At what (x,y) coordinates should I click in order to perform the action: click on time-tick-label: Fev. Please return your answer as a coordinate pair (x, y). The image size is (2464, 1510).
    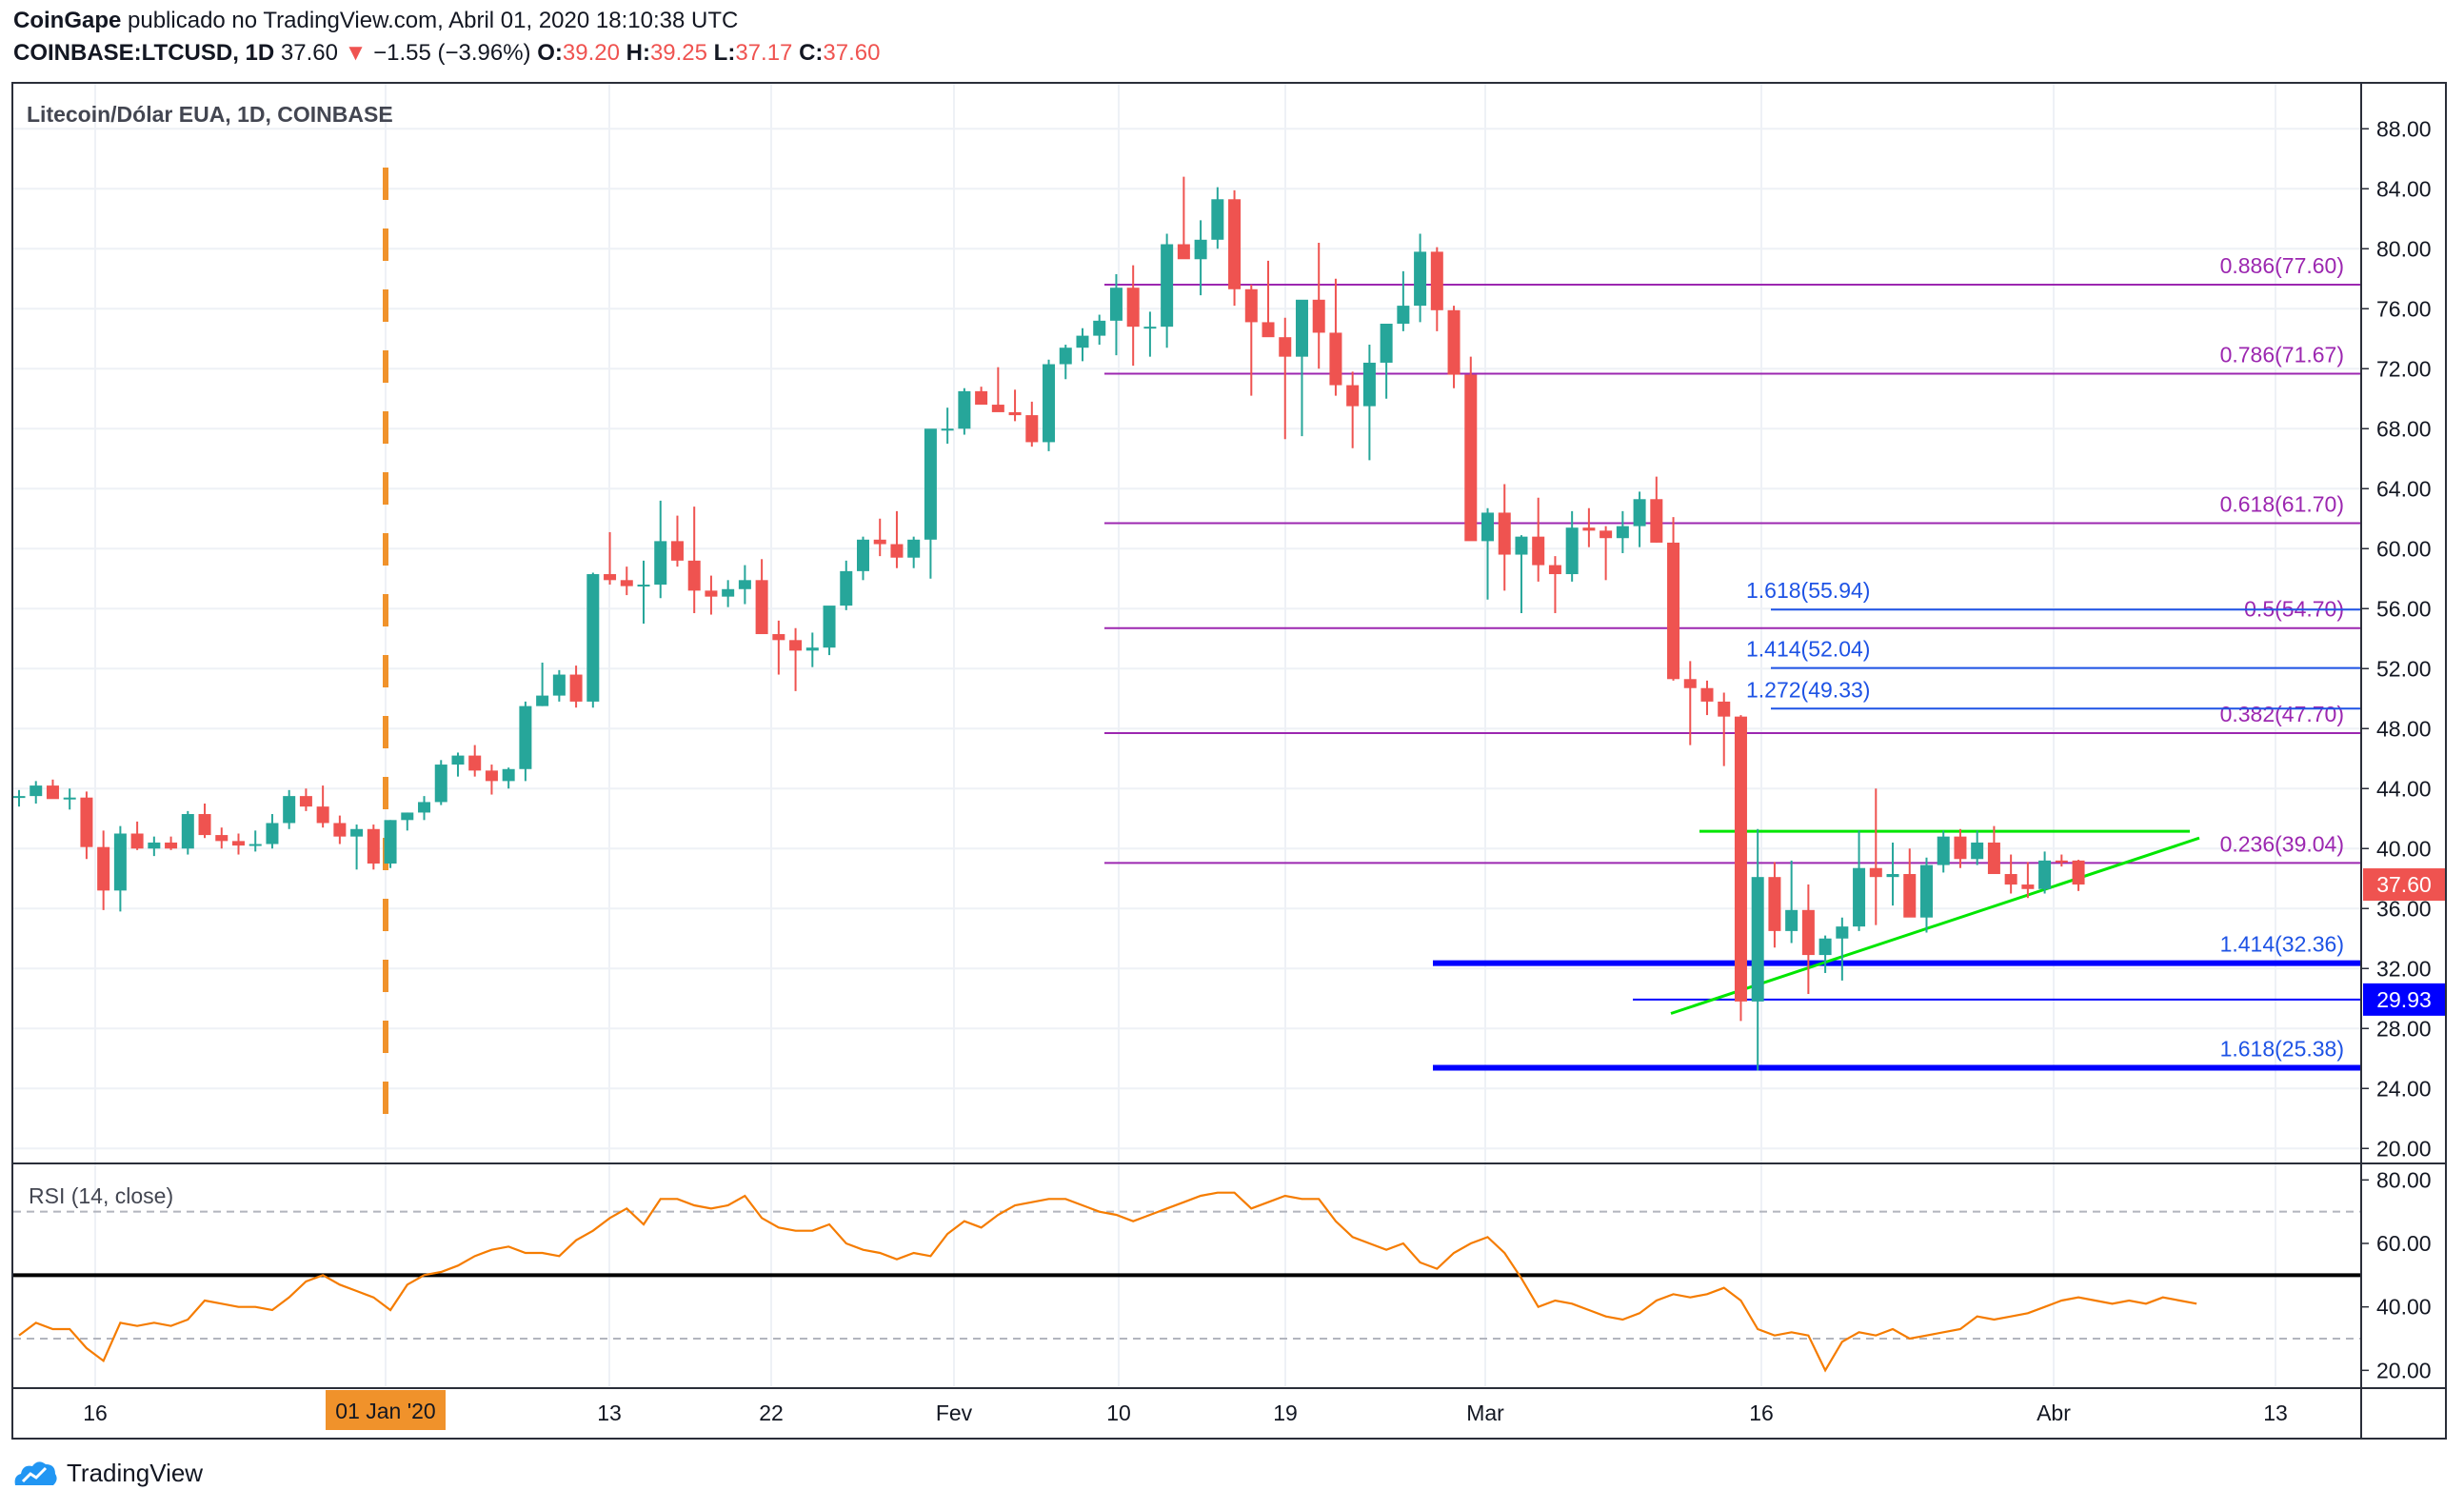
    Looking at the image, I should click on (954, 1413).